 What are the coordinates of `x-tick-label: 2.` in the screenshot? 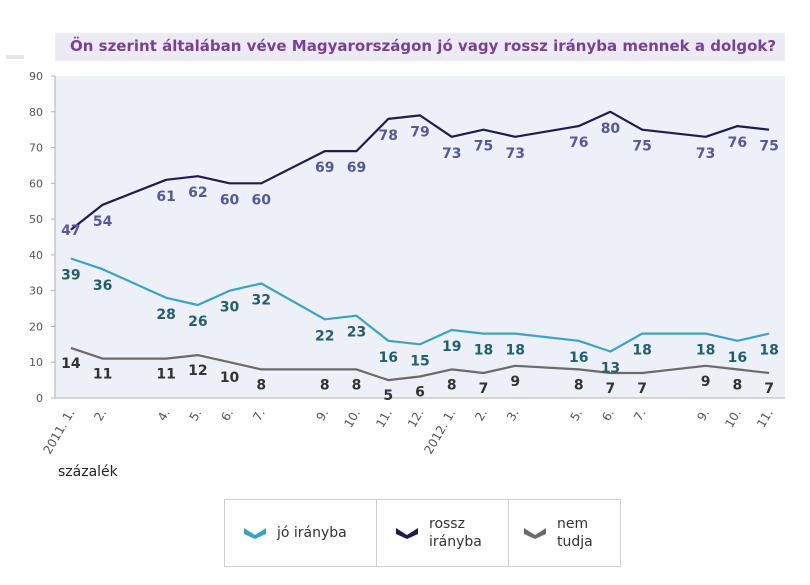 It's located at (481, 415).